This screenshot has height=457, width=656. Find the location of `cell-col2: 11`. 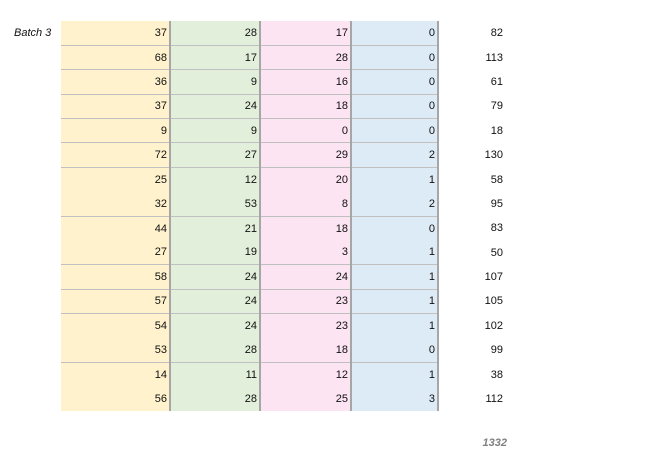

cell-col2: 11 is located at coordinates (215, 374).